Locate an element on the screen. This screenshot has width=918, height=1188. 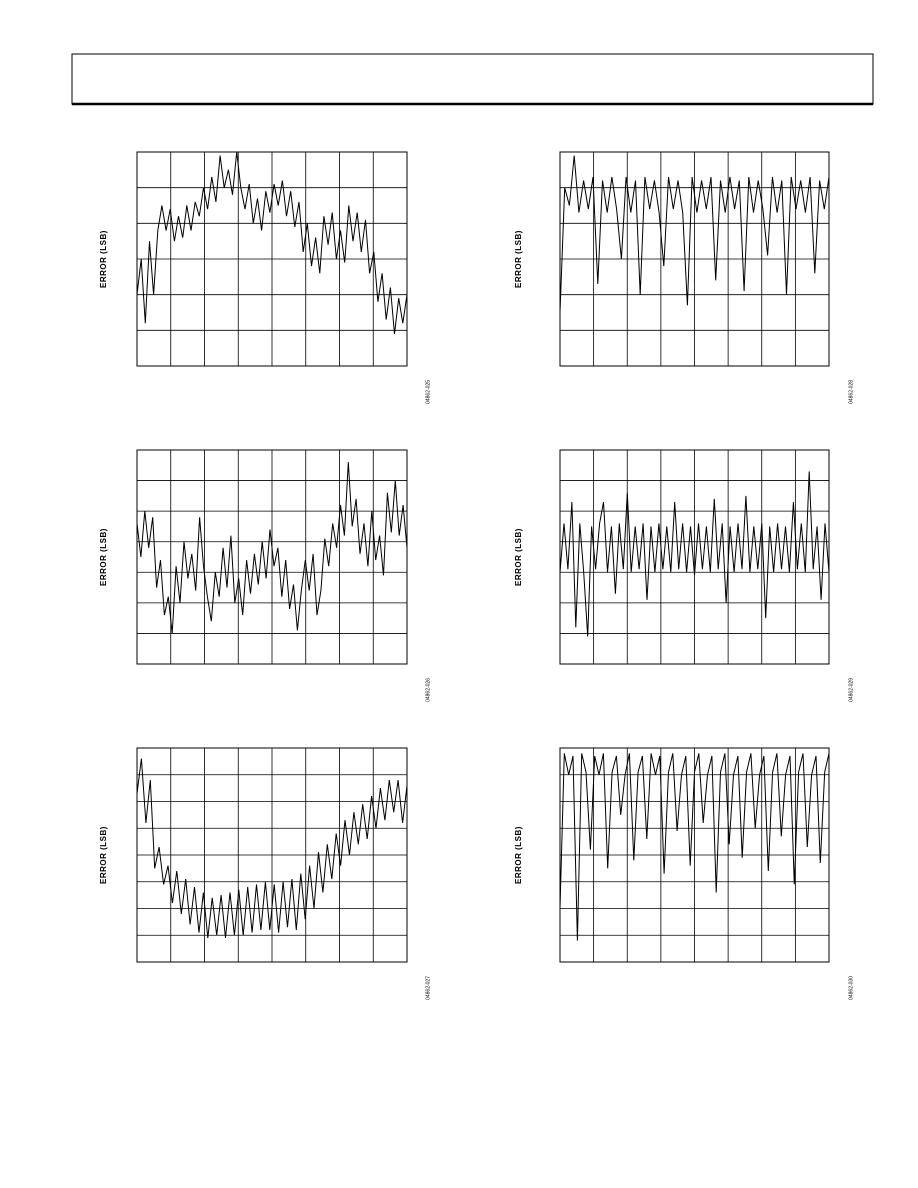
header-box is located at coordinates (472, 79).